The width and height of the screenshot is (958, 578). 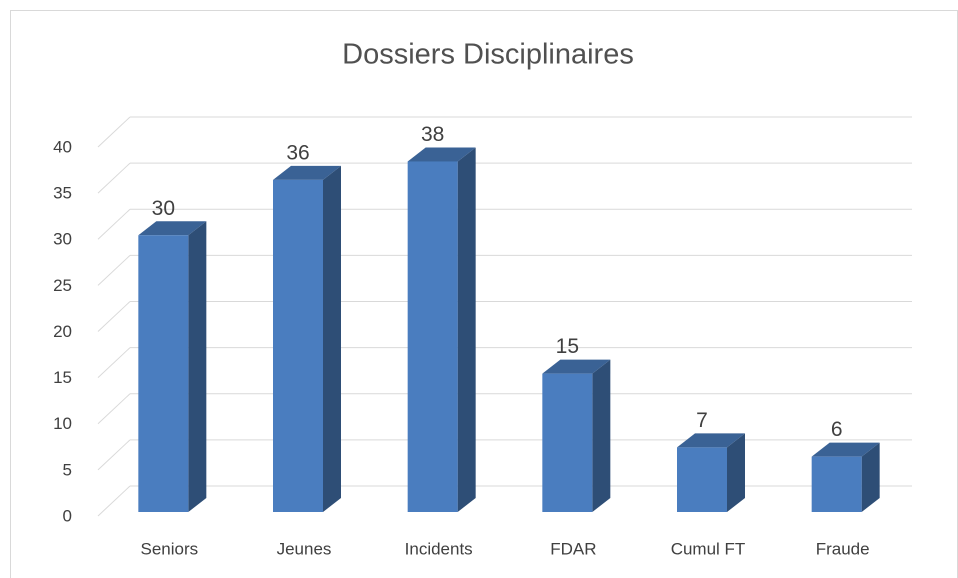 What do you see at coordinates (62, 146) in the screenshot?
I see `y-tick-label: 40` at bounding box center [62, 146].